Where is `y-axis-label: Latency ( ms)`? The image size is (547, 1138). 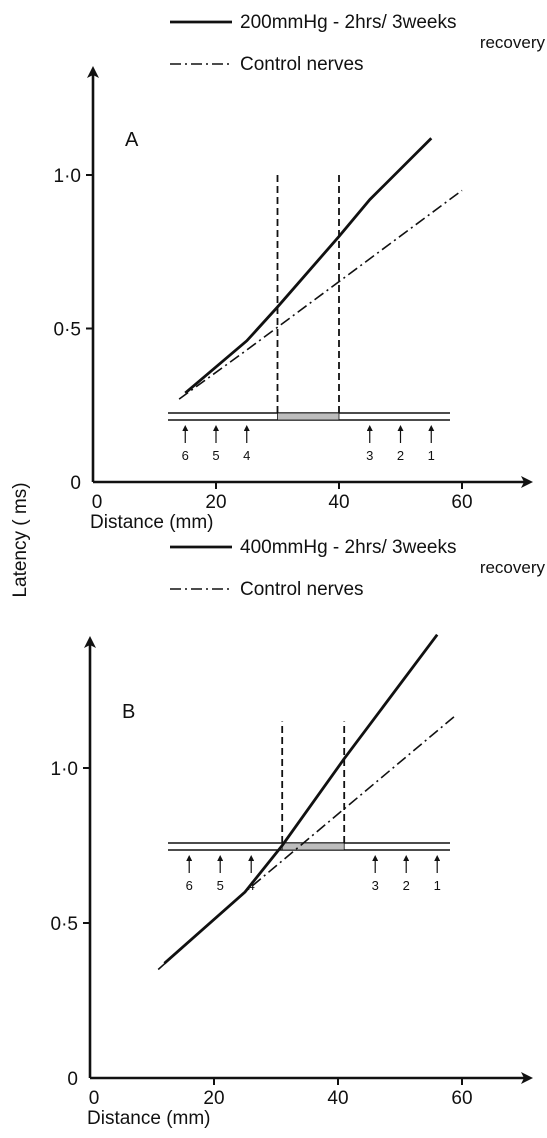
y-axis-label: Latency ( ms) is located at coordinates (20, 539).